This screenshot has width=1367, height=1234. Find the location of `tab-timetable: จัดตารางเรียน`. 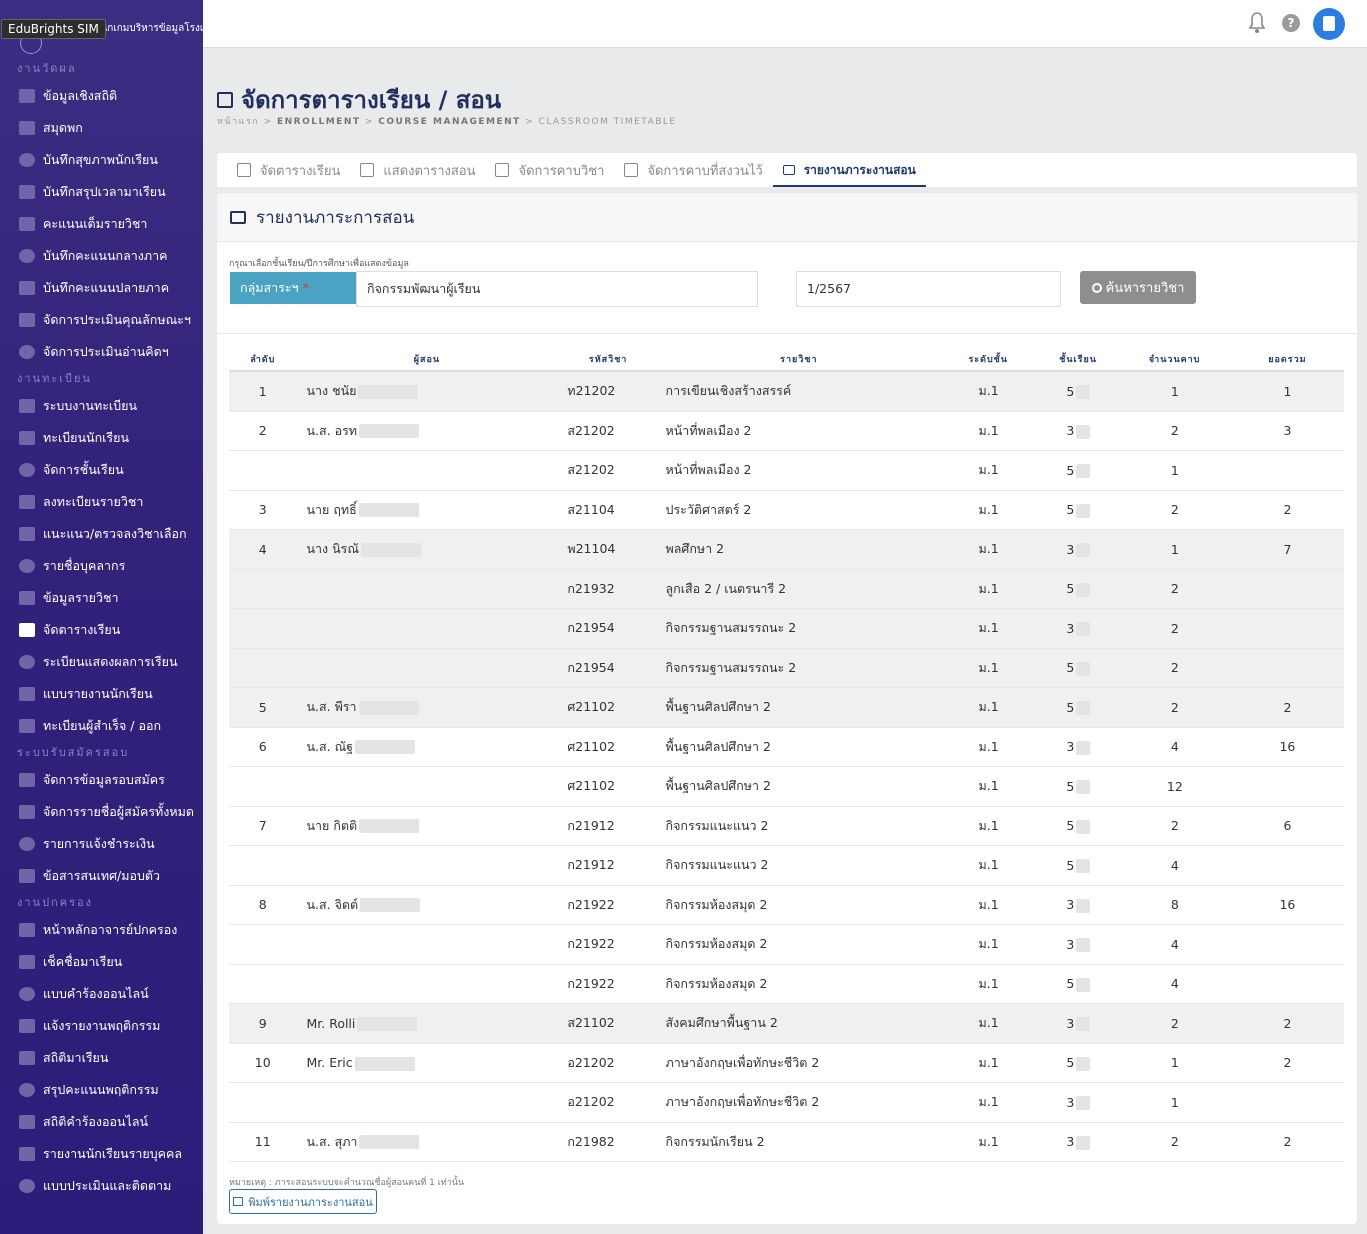

tab-timetable: จัดตารางเรียน is located at coordinates (288, 170).